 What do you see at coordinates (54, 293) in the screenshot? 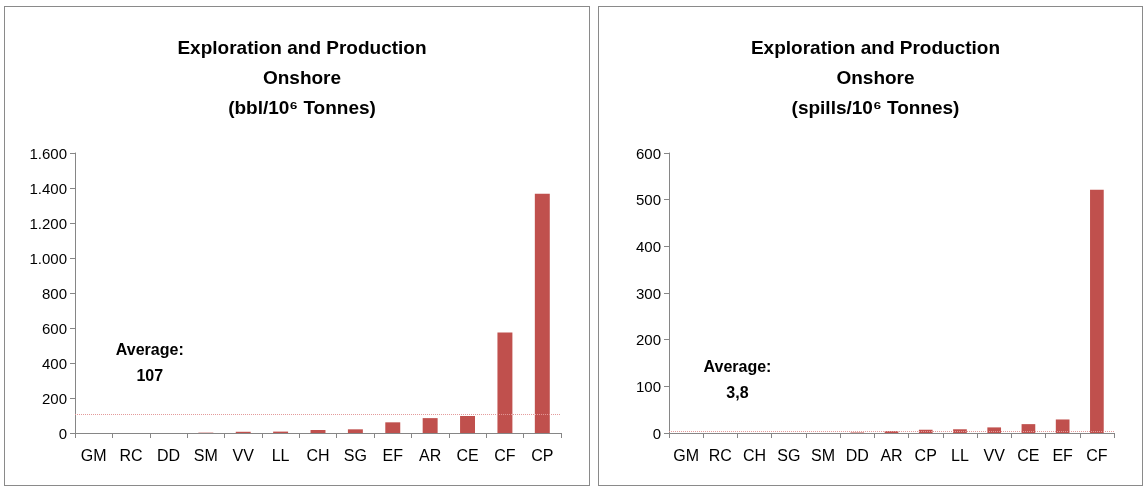
I see `y-tick-label: 800` at bounding box center [54, 293].